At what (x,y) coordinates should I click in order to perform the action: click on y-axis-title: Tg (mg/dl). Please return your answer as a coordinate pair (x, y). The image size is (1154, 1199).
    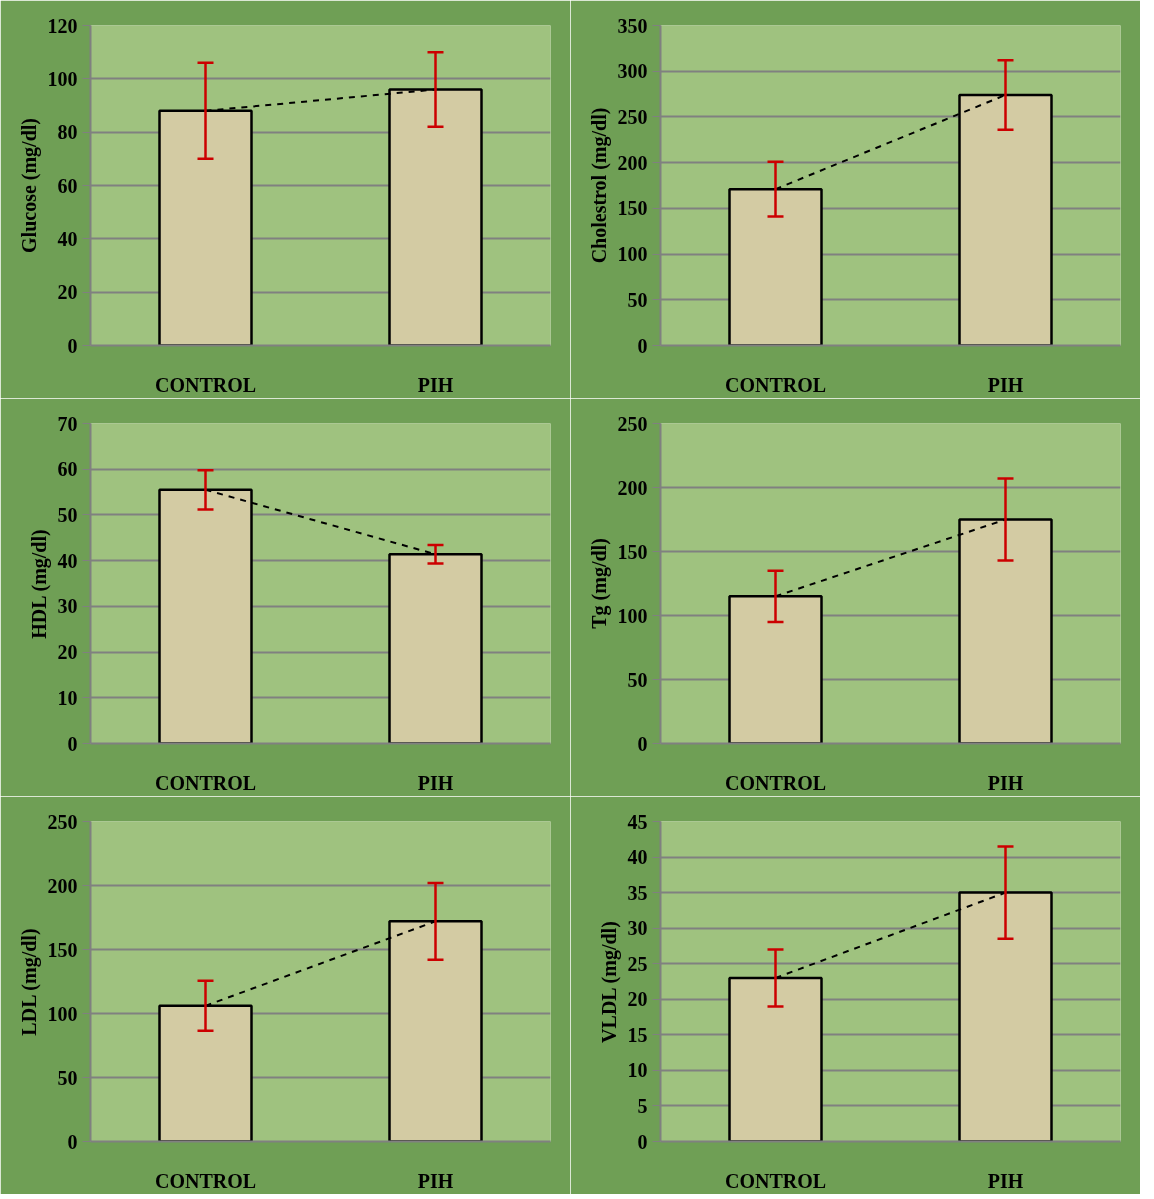
    Looking at the image, I should click on (599, 583).